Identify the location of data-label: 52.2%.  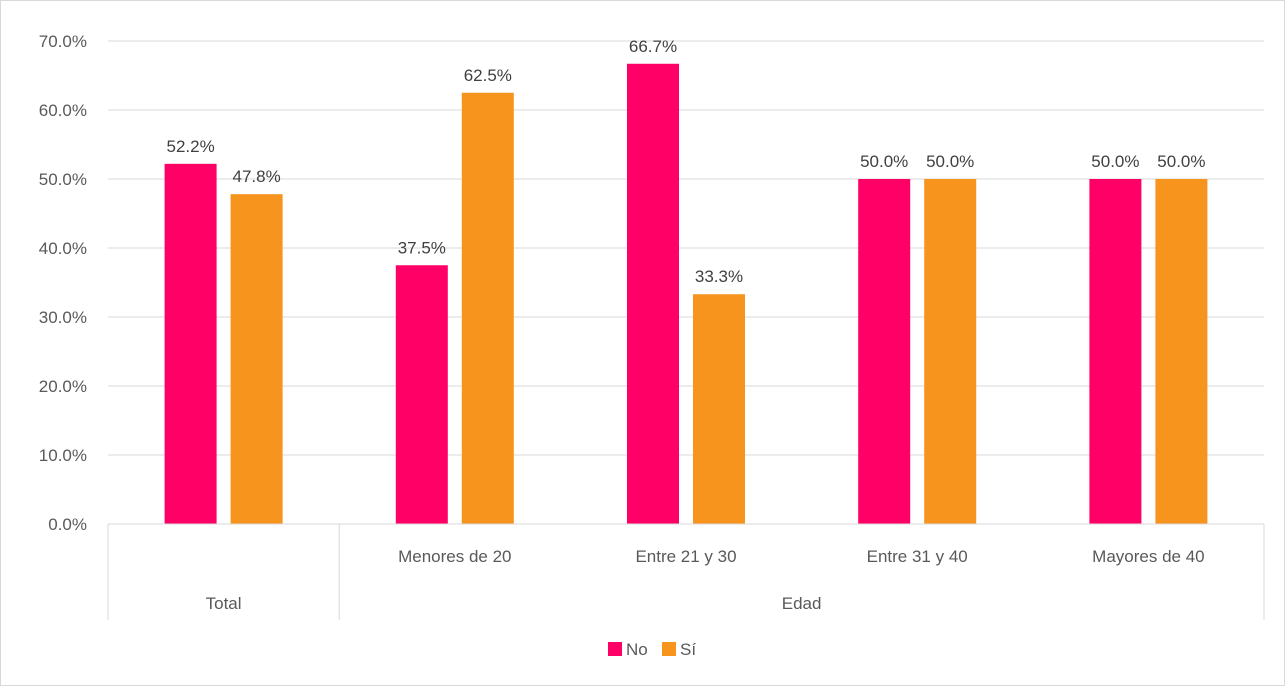
(190, 146).